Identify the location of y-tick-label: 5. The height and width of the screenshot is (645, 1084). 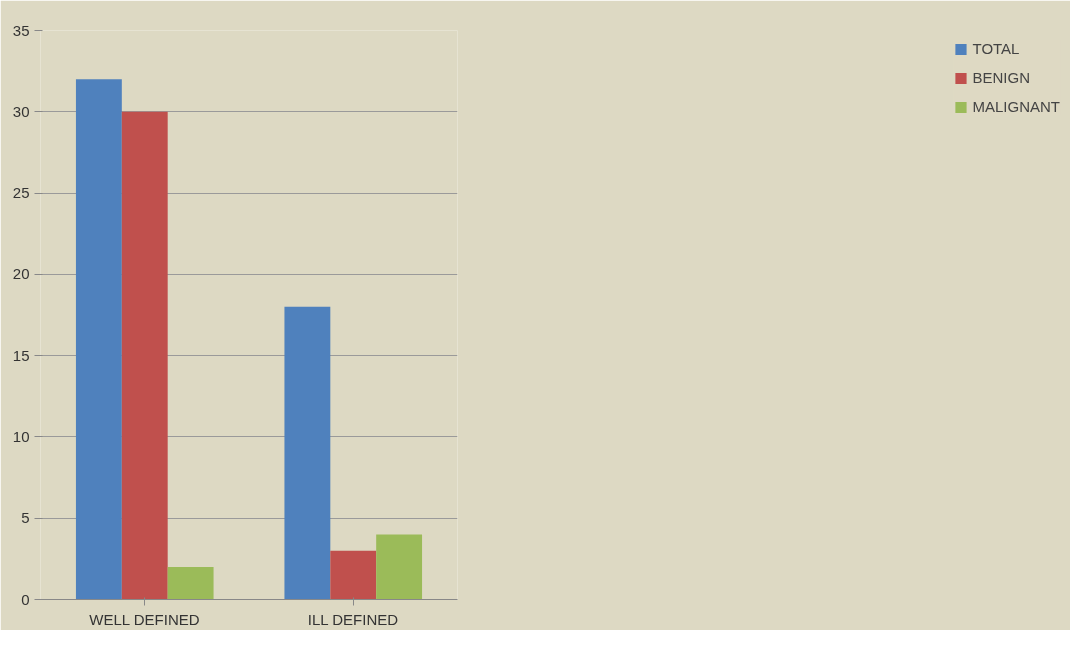
(25, 518).